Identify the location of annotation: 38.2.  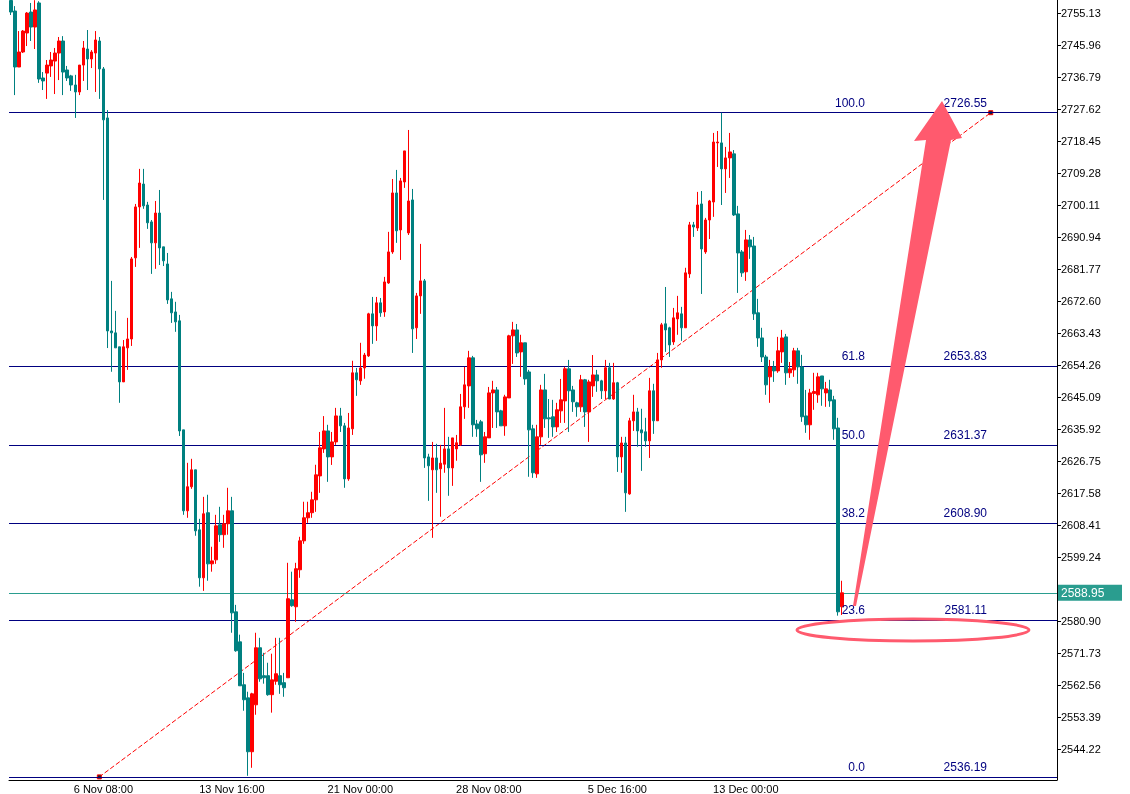
(853, 513).